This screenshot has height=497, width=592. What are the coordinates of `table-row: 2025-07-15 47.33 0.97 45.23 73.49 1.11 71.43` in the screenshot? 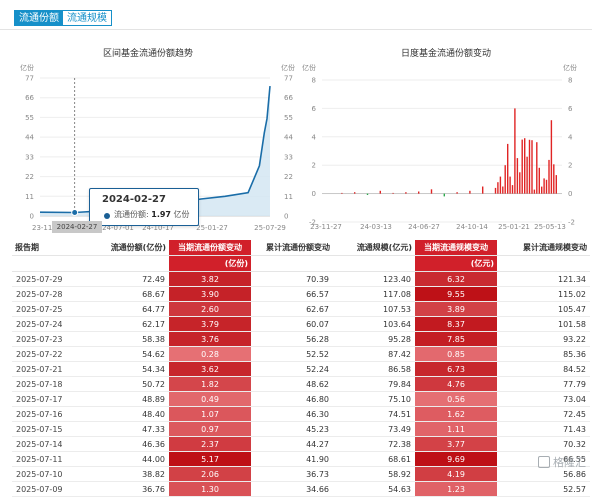 It's located at (301, 429).